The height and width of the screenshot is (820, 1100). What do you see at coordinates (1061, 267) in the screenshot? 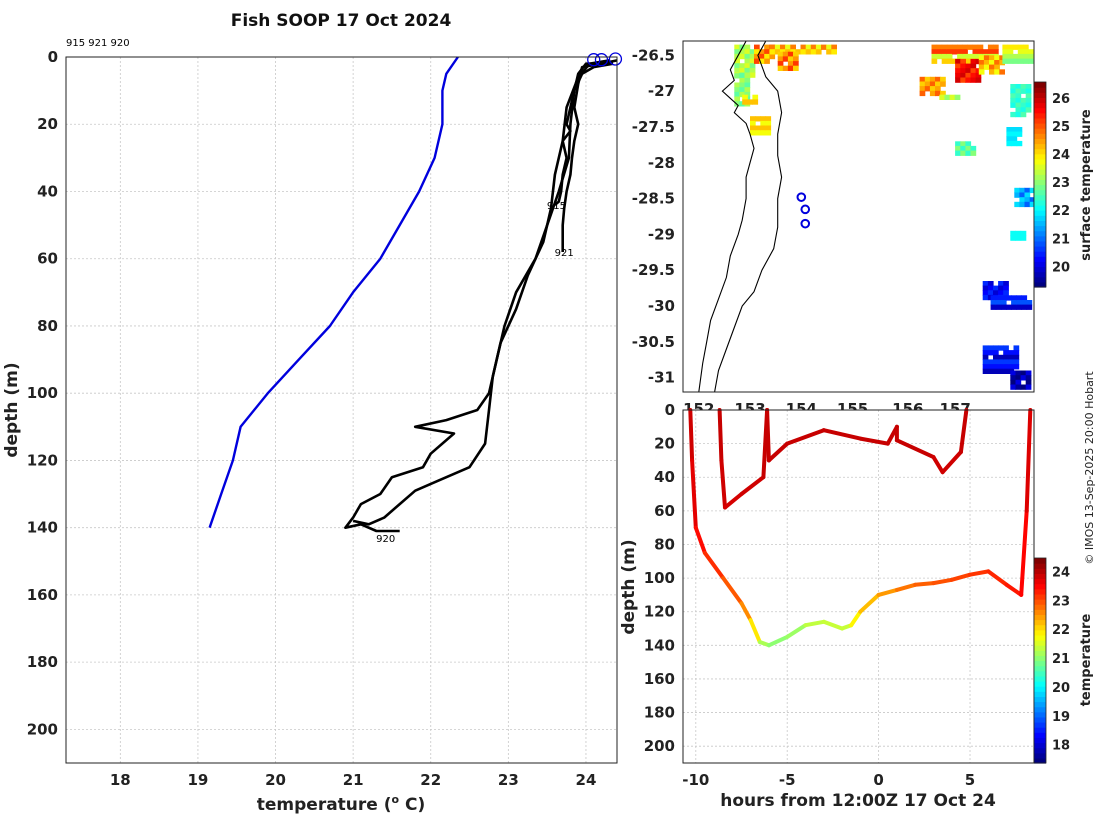
I see `map-colorbar-tick: 20` at bounding box center [1061, 267].